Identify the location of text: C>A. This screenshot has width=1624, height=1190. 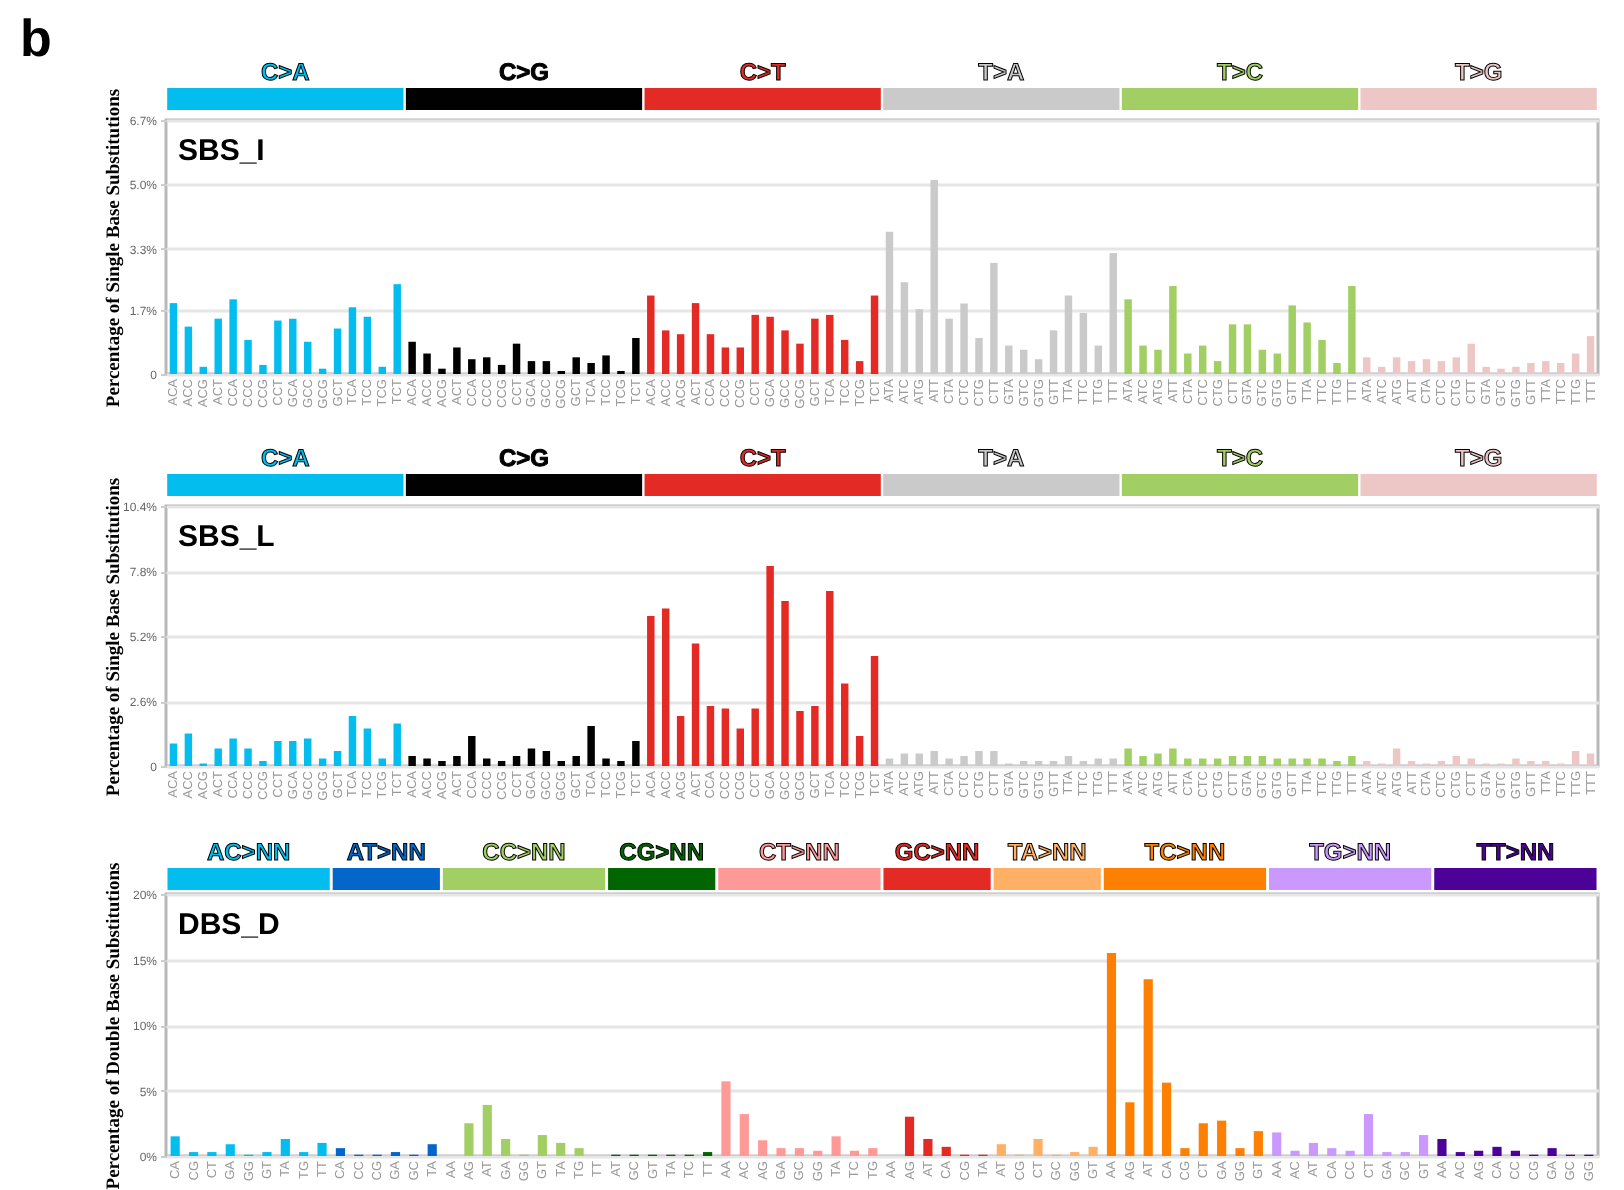
(285, 72).